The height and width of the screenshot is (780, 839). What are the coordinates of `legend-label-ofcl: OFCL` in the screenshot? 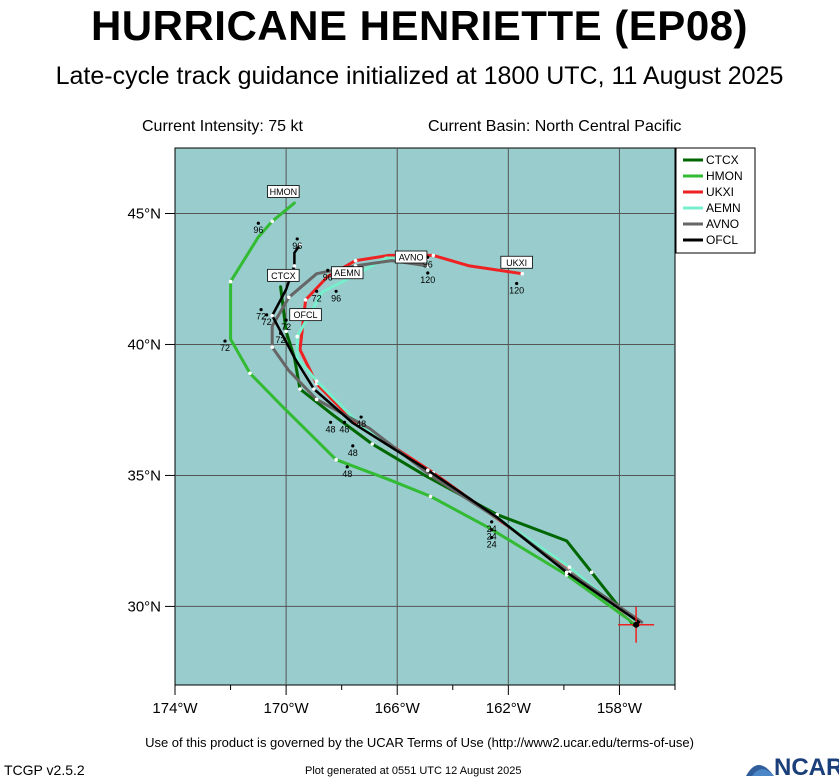 It's located at (722, 240).